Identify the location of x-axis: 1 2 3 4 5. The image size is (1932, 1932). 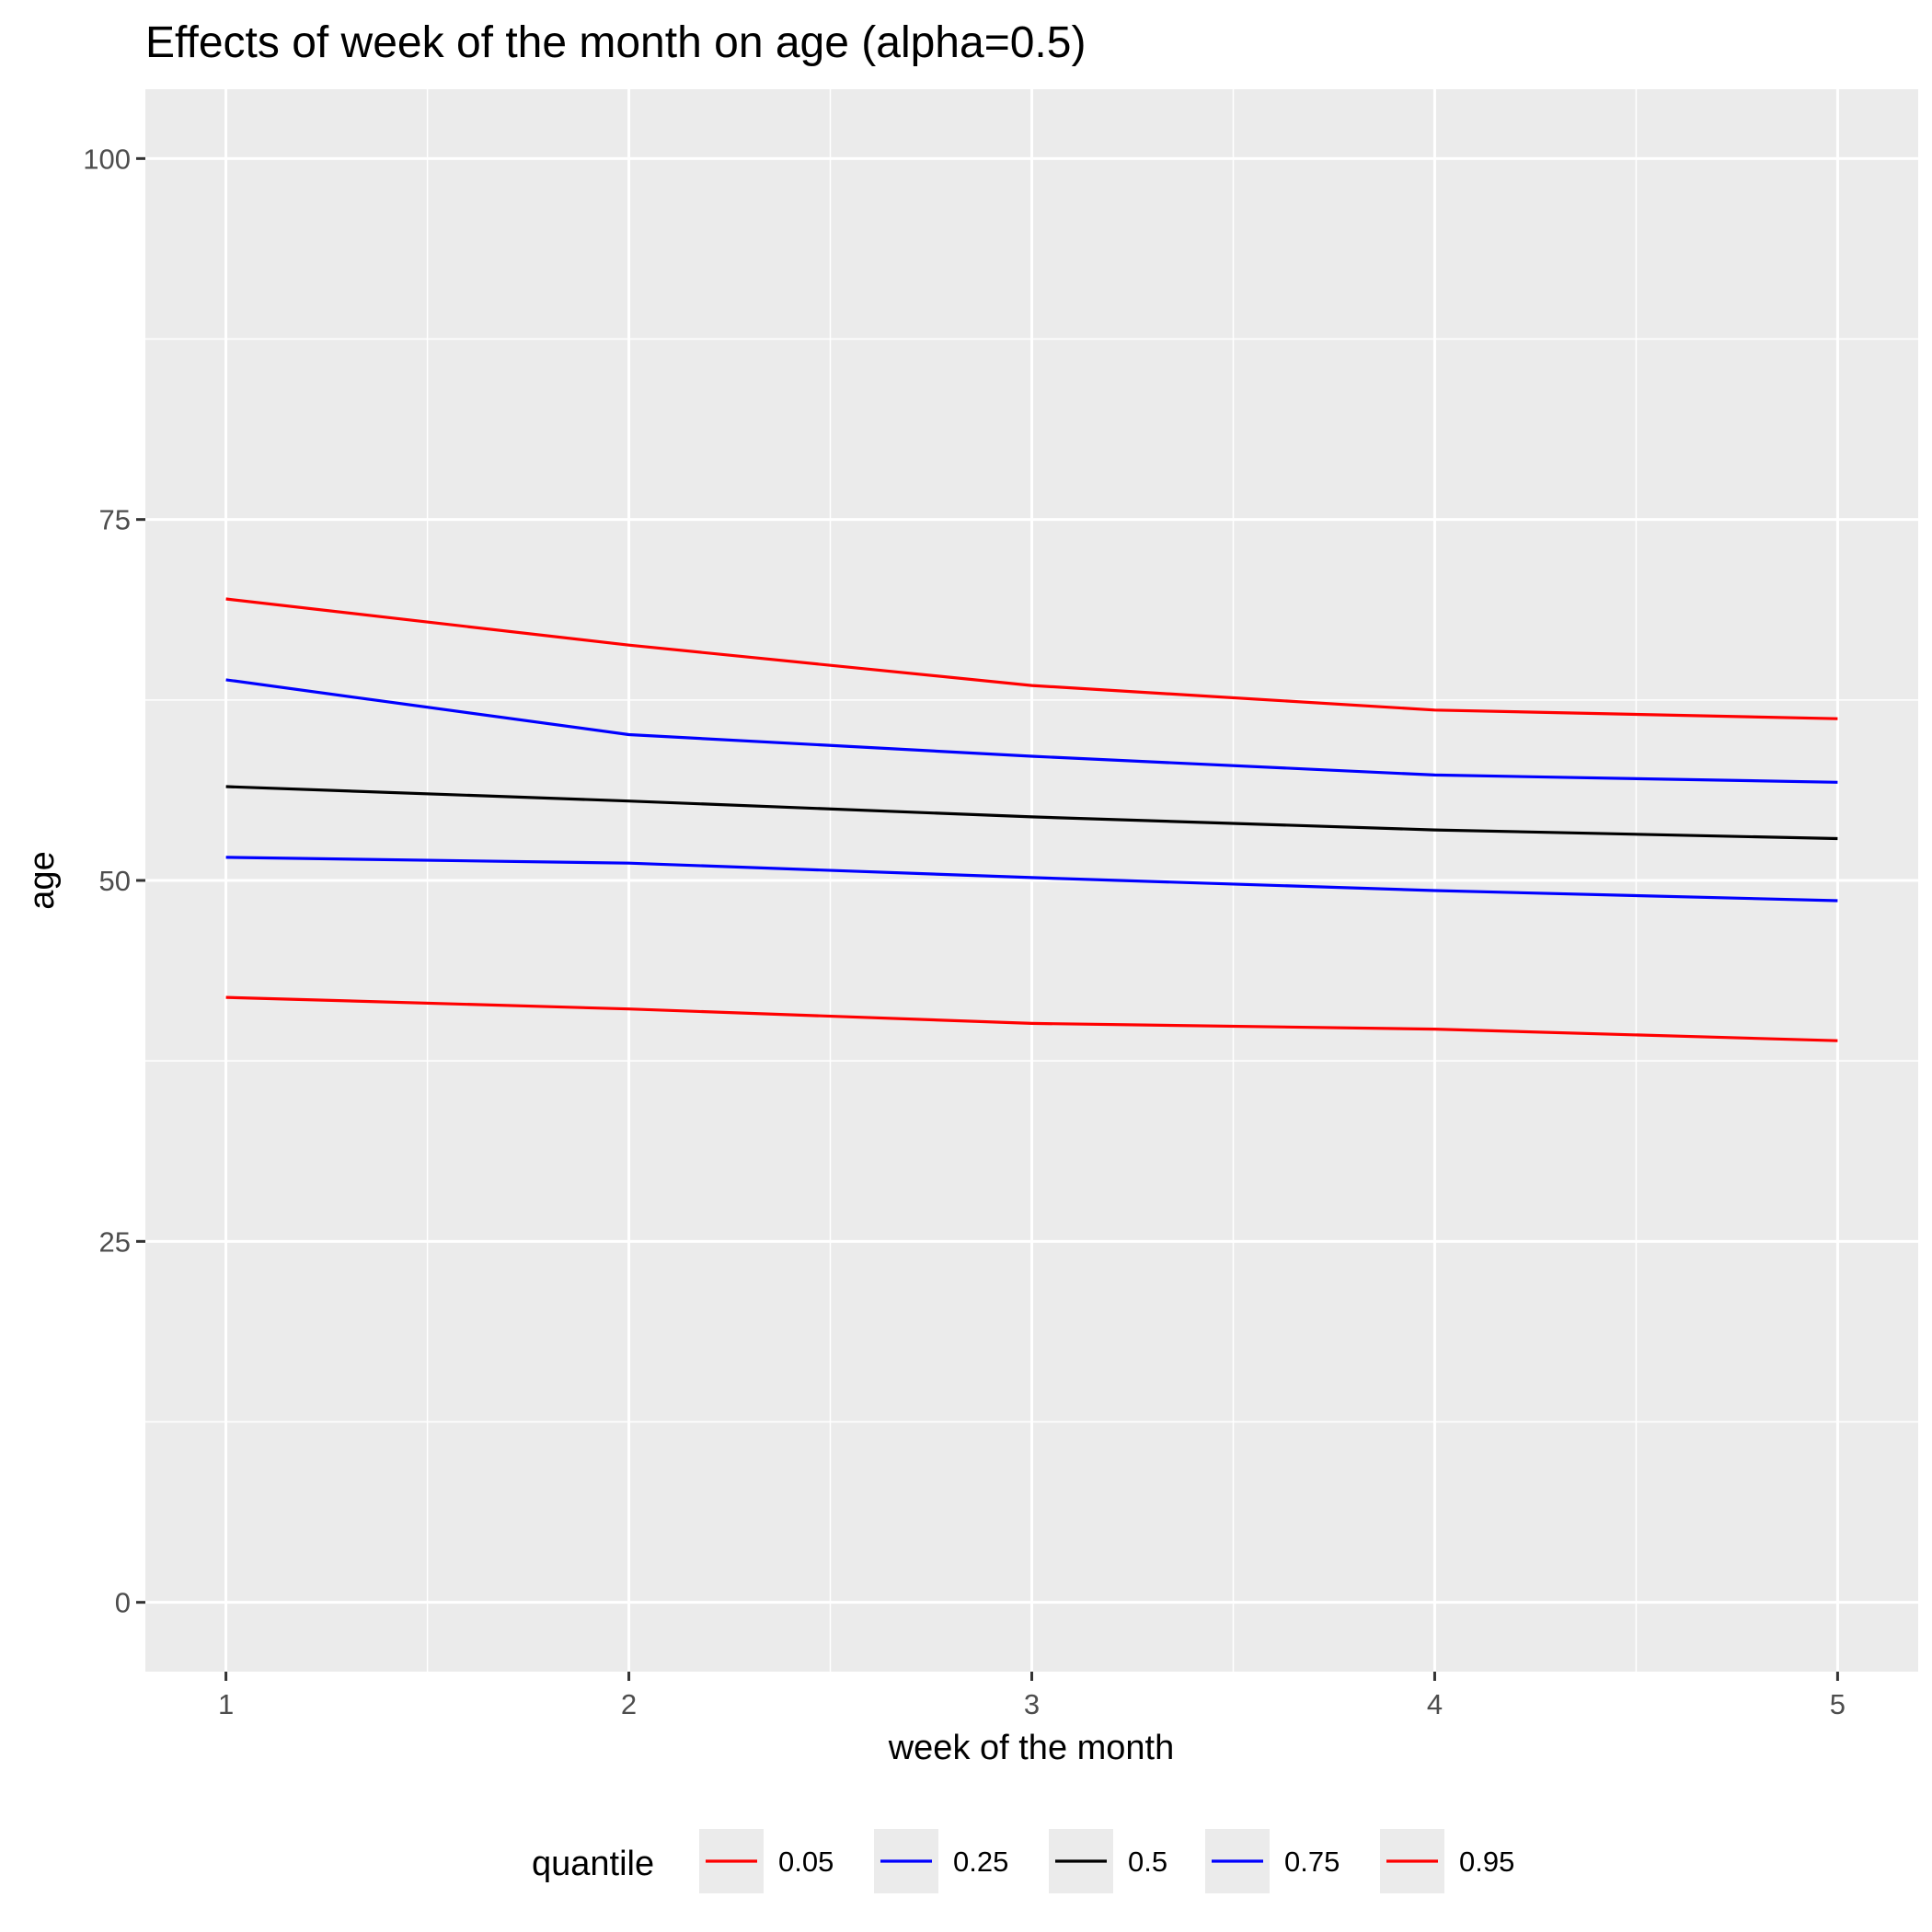
(1032, 1696).